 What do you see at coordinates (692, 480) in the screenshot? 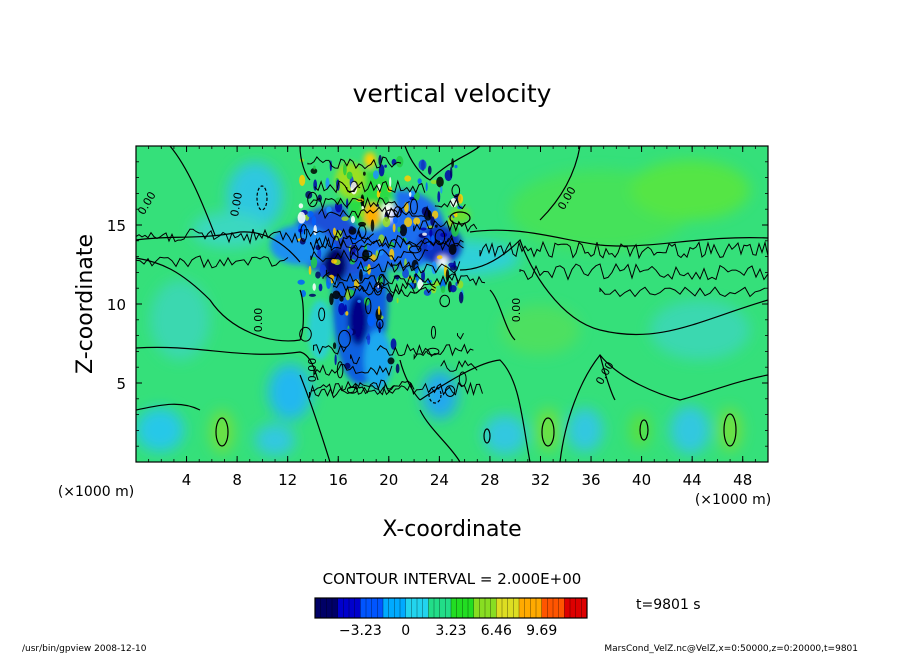
I see `x-tick-label: 44` at bounding box center [692, 480].